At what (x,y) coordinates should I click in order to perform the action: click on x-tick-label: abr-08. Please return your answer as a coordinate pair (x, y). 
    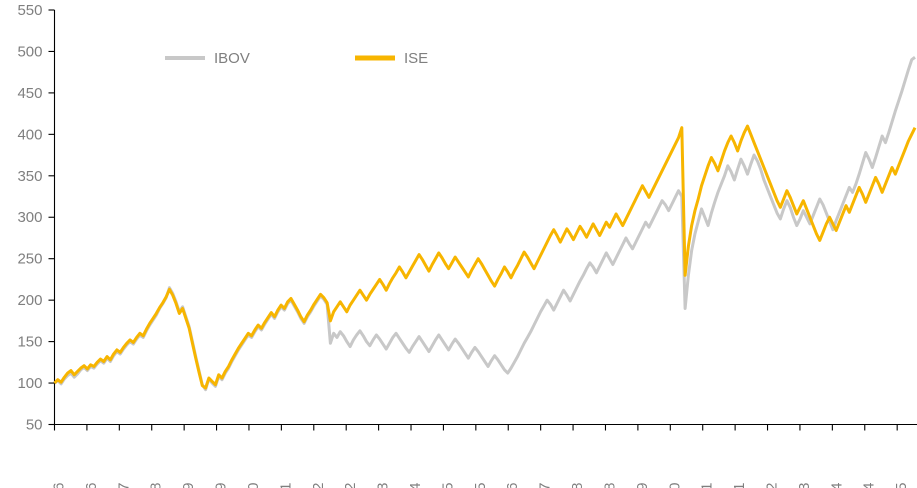
    Looking at the image, I should click on (156, 485).